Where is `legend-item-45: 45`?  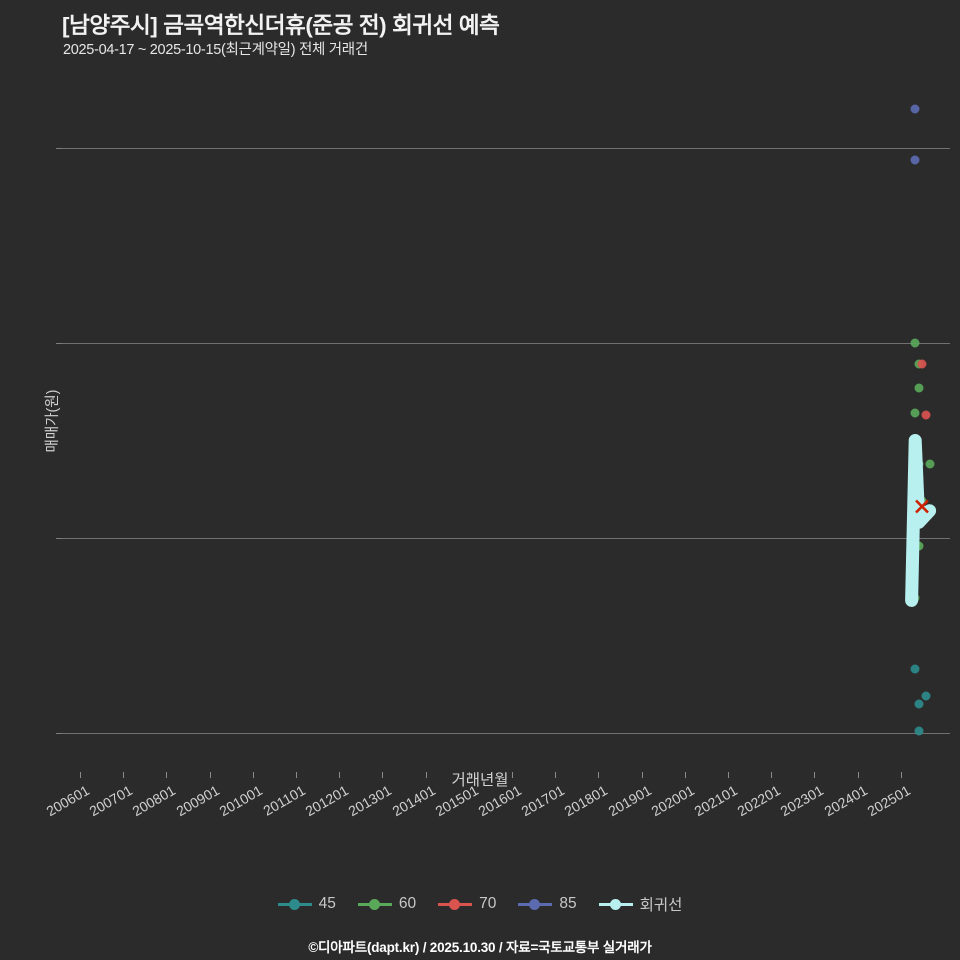
legend-item-45: 45 is located at coordinates (306, 904).